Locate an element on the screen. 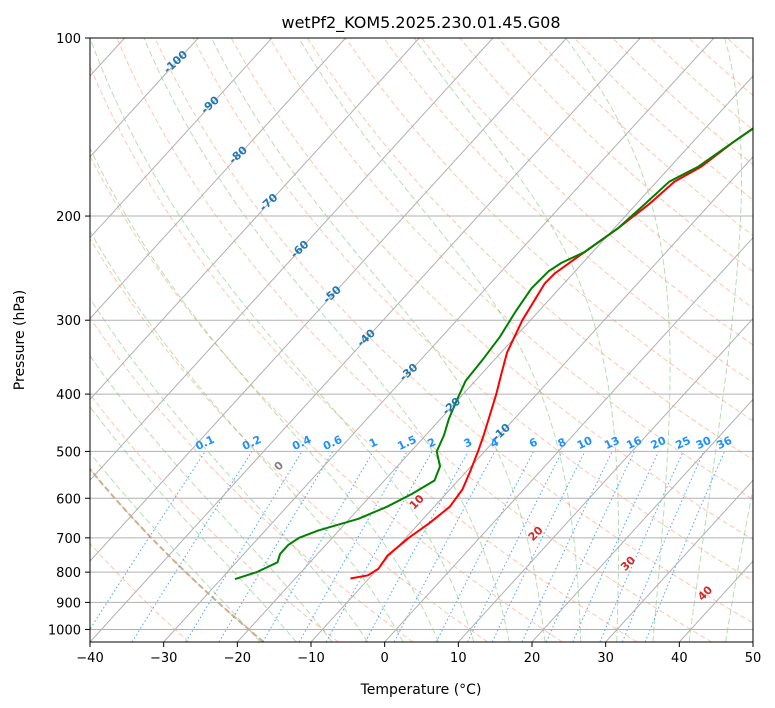 This screenshot has width=775, height=708. x-tick-label: 30 is located at coordinates (605, 658).